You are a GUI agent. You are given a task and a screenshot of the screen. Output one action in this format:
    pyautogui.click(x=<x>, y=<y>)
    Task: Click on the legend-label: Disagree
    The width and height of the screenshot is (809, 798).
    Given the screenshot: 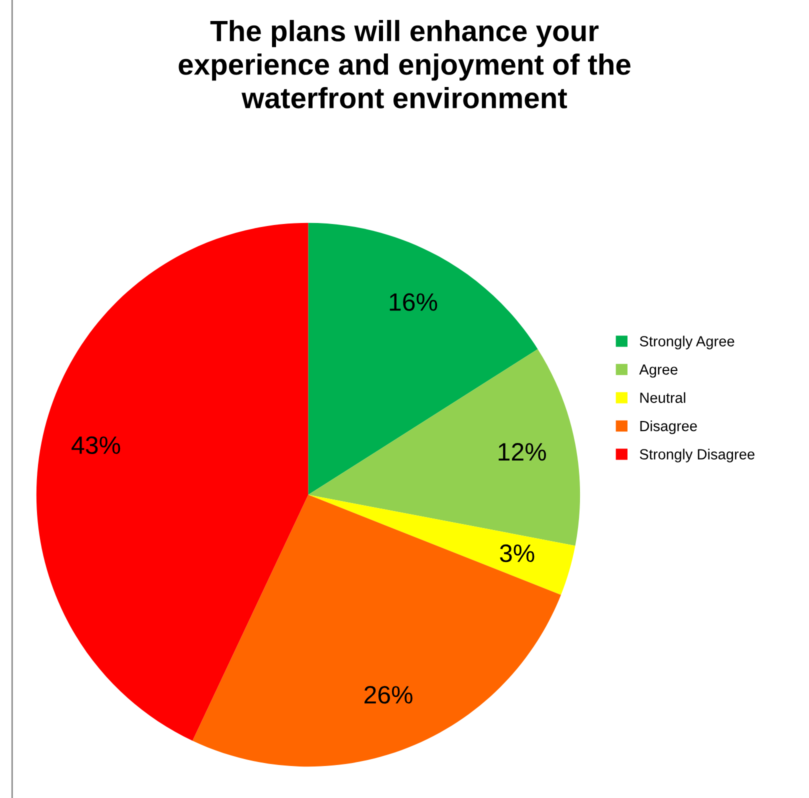 What is the action you would take?
    pyautogui.click(x=668, y=427)
    